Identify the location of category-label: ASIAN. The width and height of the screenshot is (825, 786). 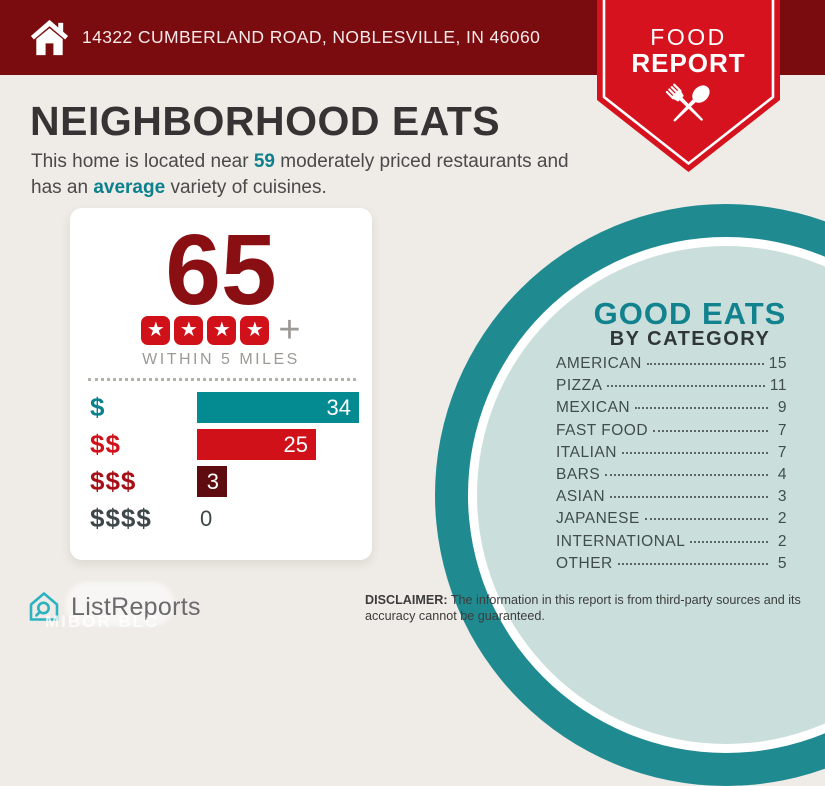
(581, 497).